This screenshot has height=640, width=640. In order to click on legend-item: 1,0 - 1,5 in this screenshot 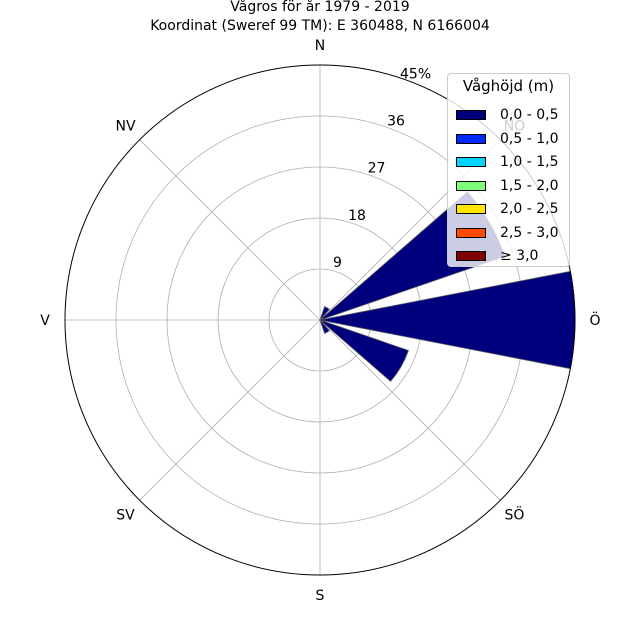, I will do `click(507, 162)`.